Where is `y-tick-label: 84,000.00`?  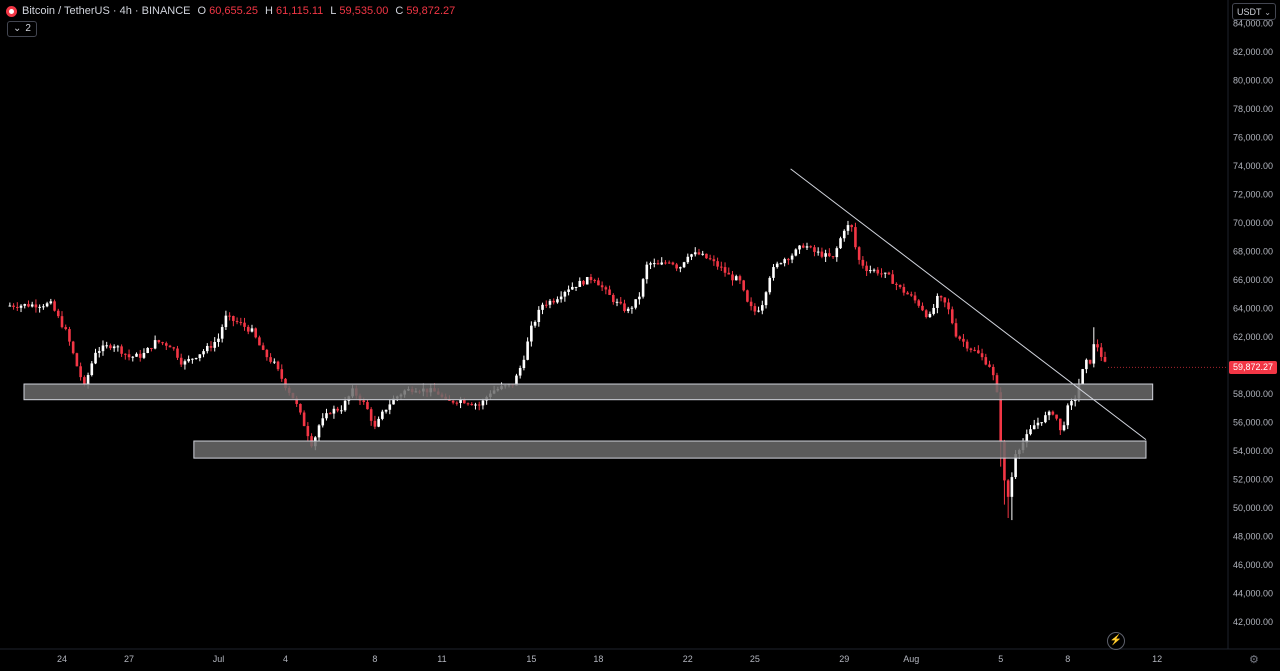 y-tick-label: 84,000.00 is located at coordinates (1253, 24).